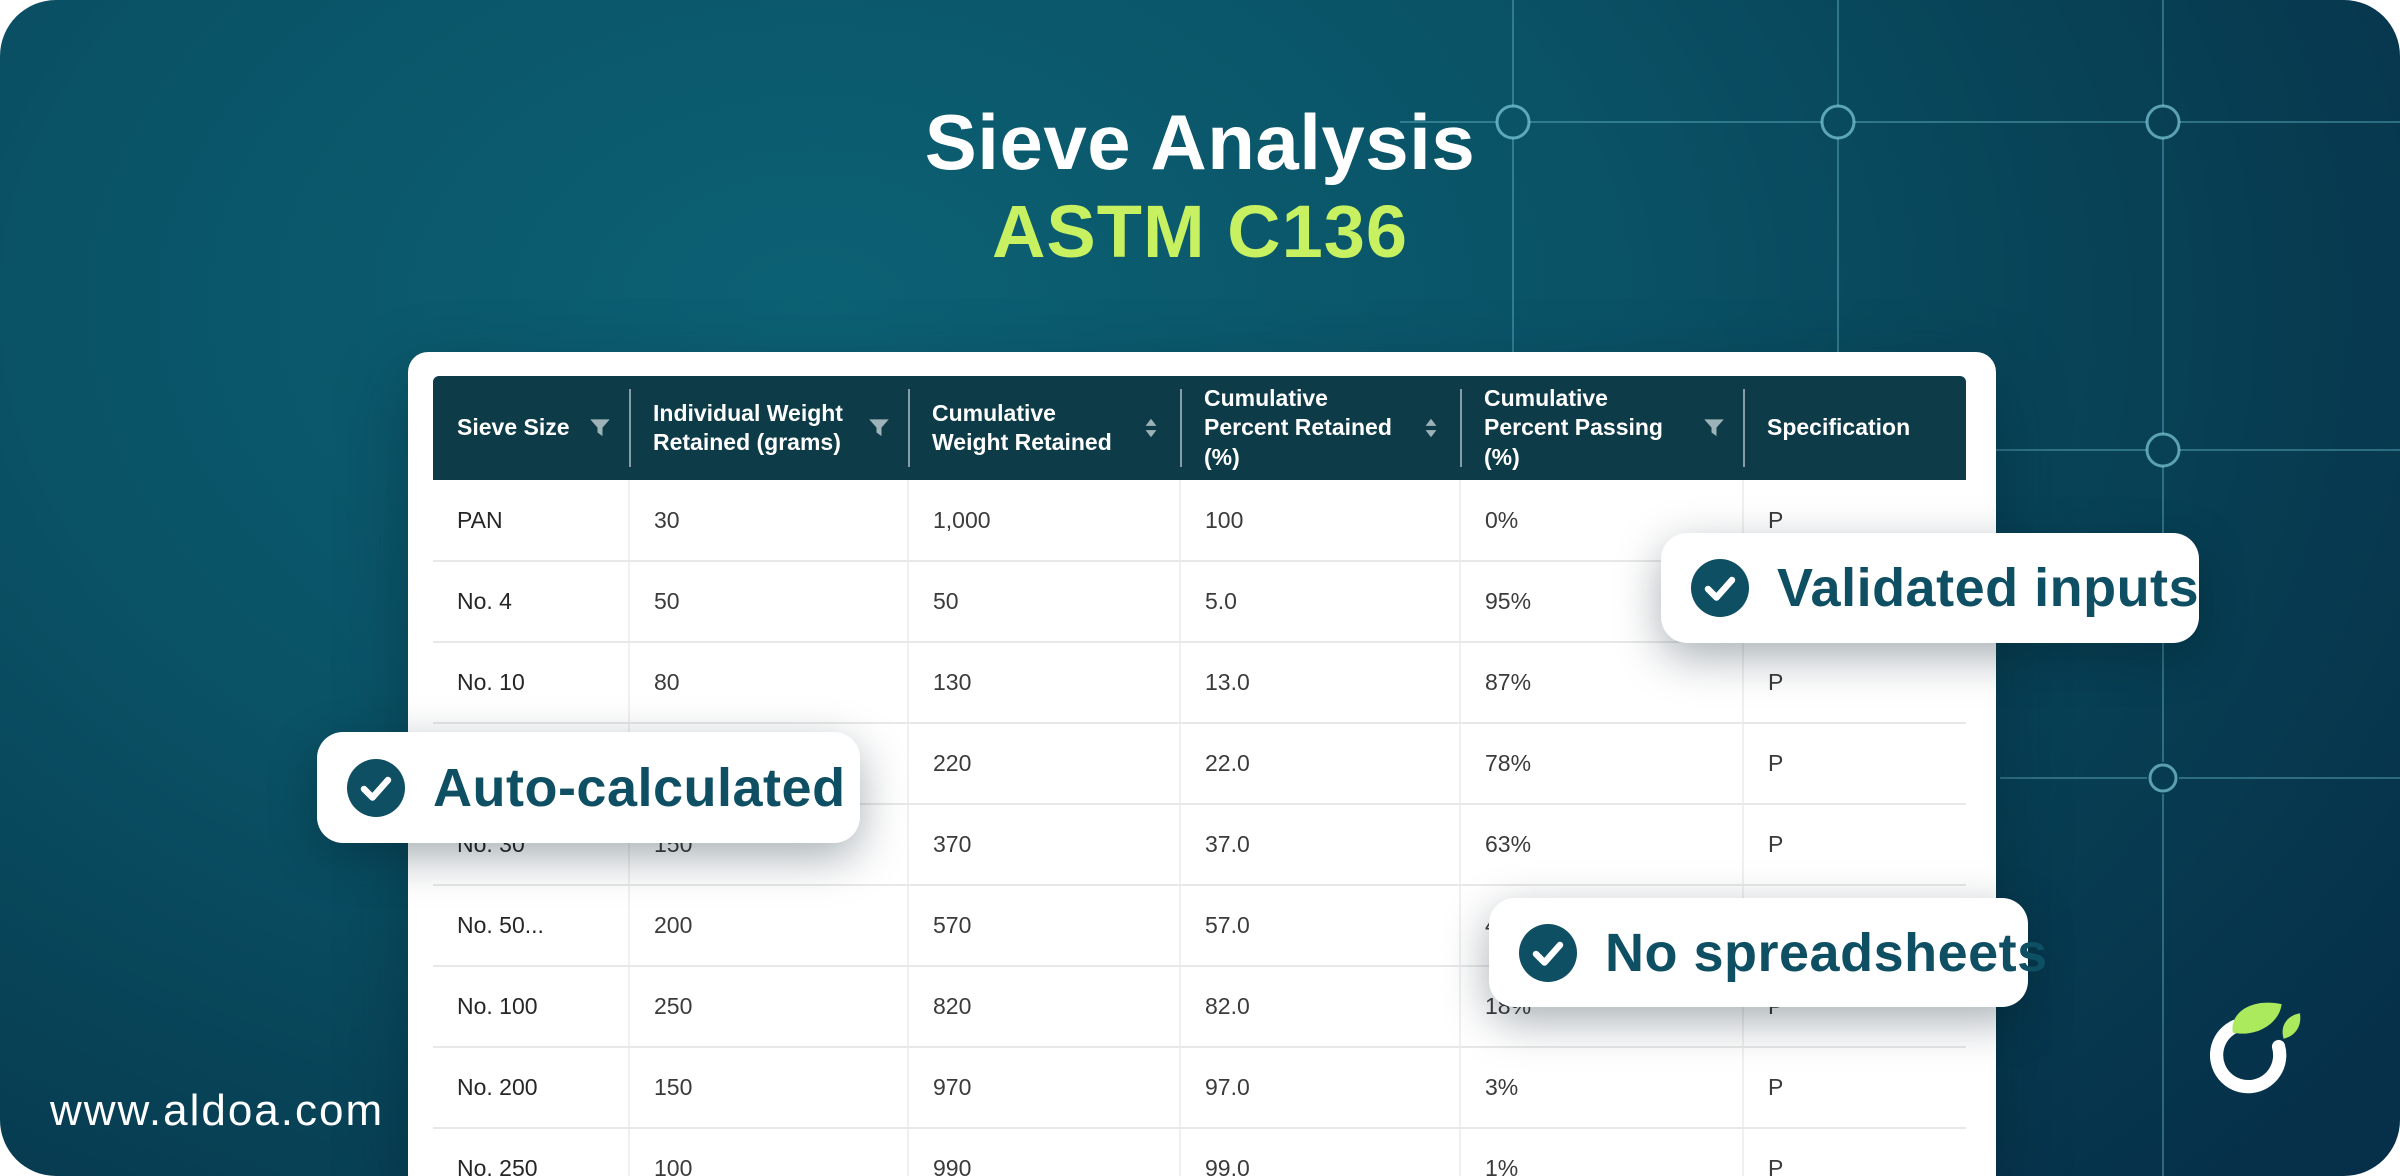  I want to click on table-cell: 63%, so click(1601, 845).